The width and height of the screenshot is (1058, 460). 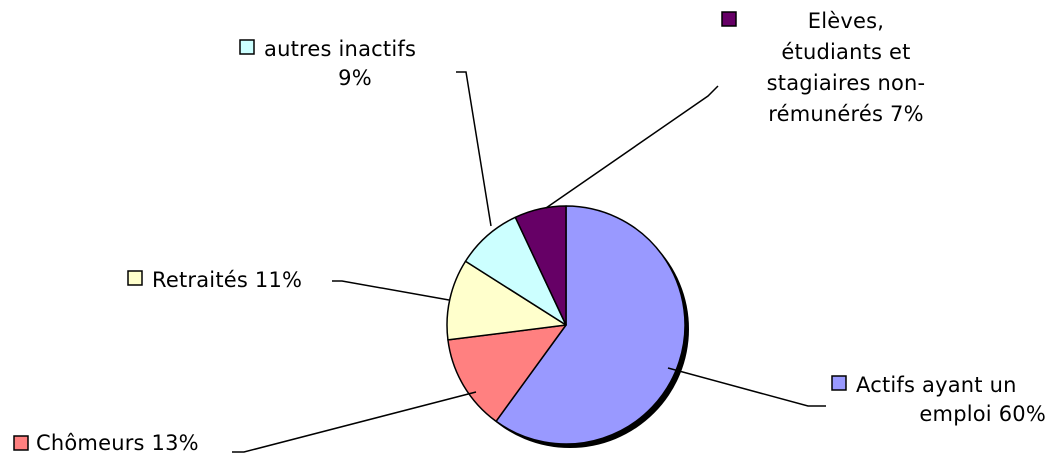 What do you see at coordinates (135, 278) in the screenshot?
I see `legend-key-retraites` at bounding box center [135, 278].